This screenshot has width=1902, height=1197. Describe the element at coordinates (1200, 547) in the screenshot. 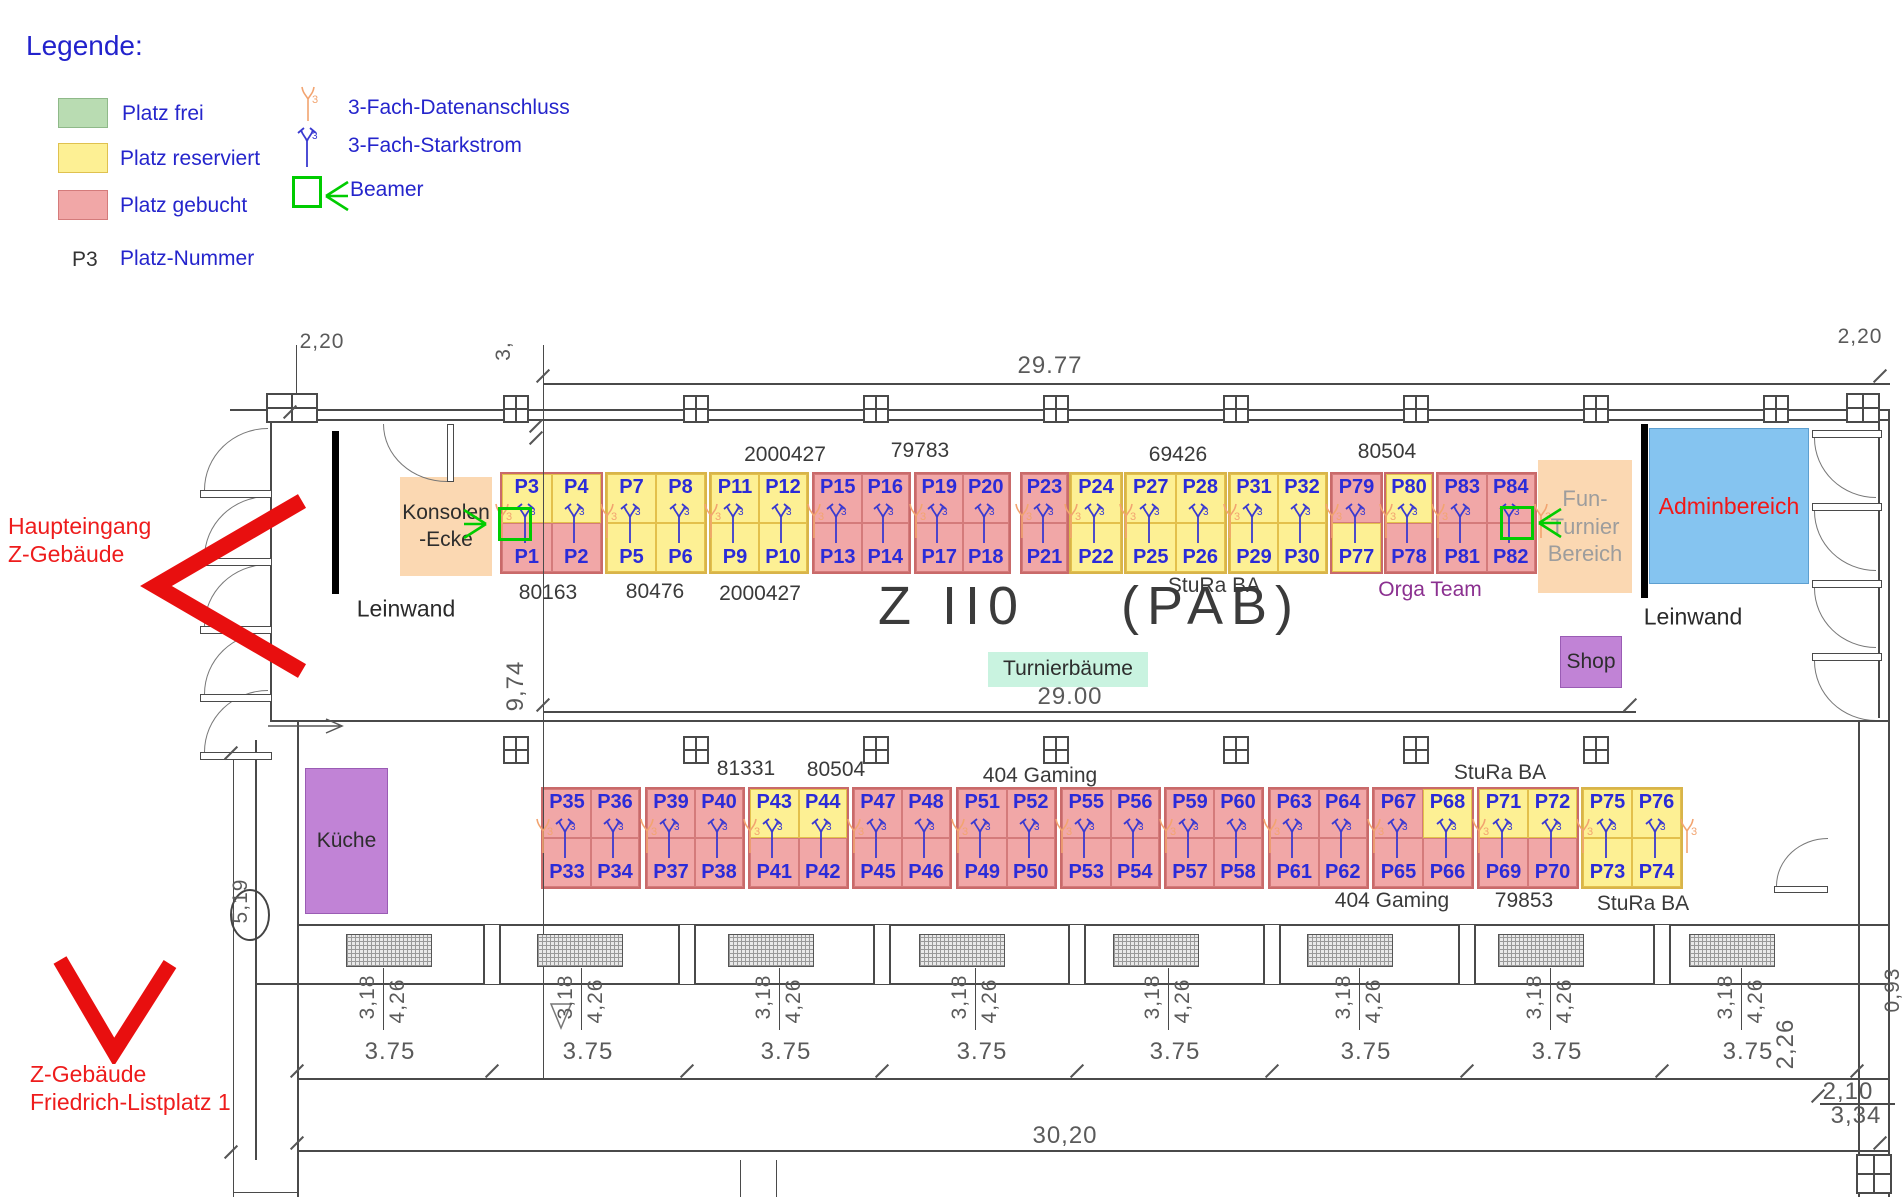

I see `seat-P26: P26` at that location.